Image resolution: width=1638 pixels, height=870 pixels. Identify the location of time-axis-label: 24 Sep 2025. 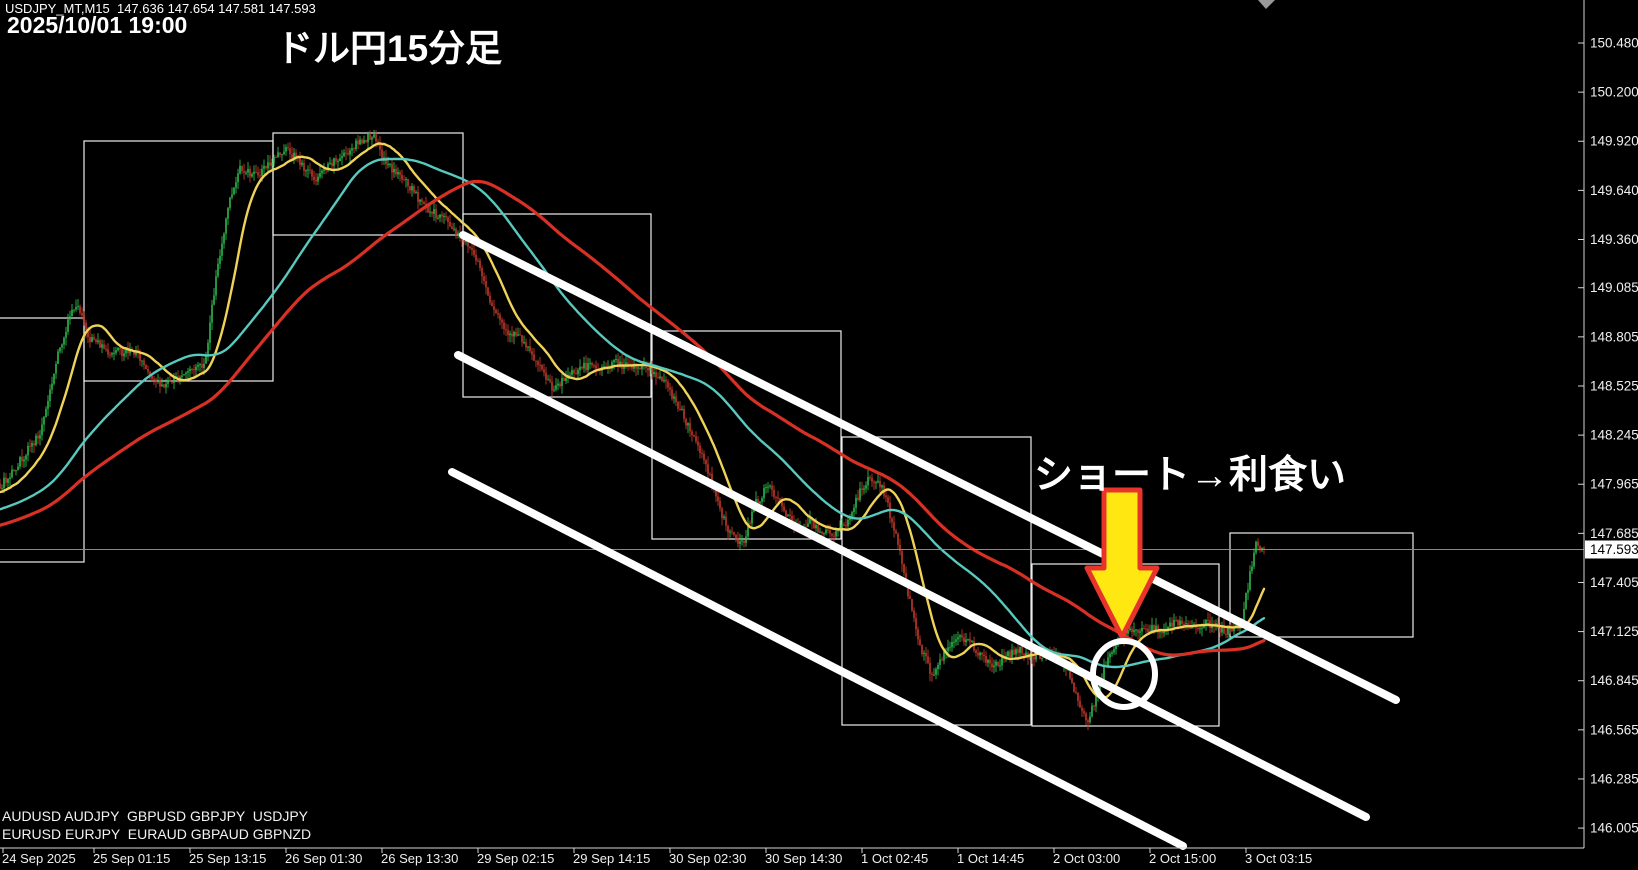
(39, 858).